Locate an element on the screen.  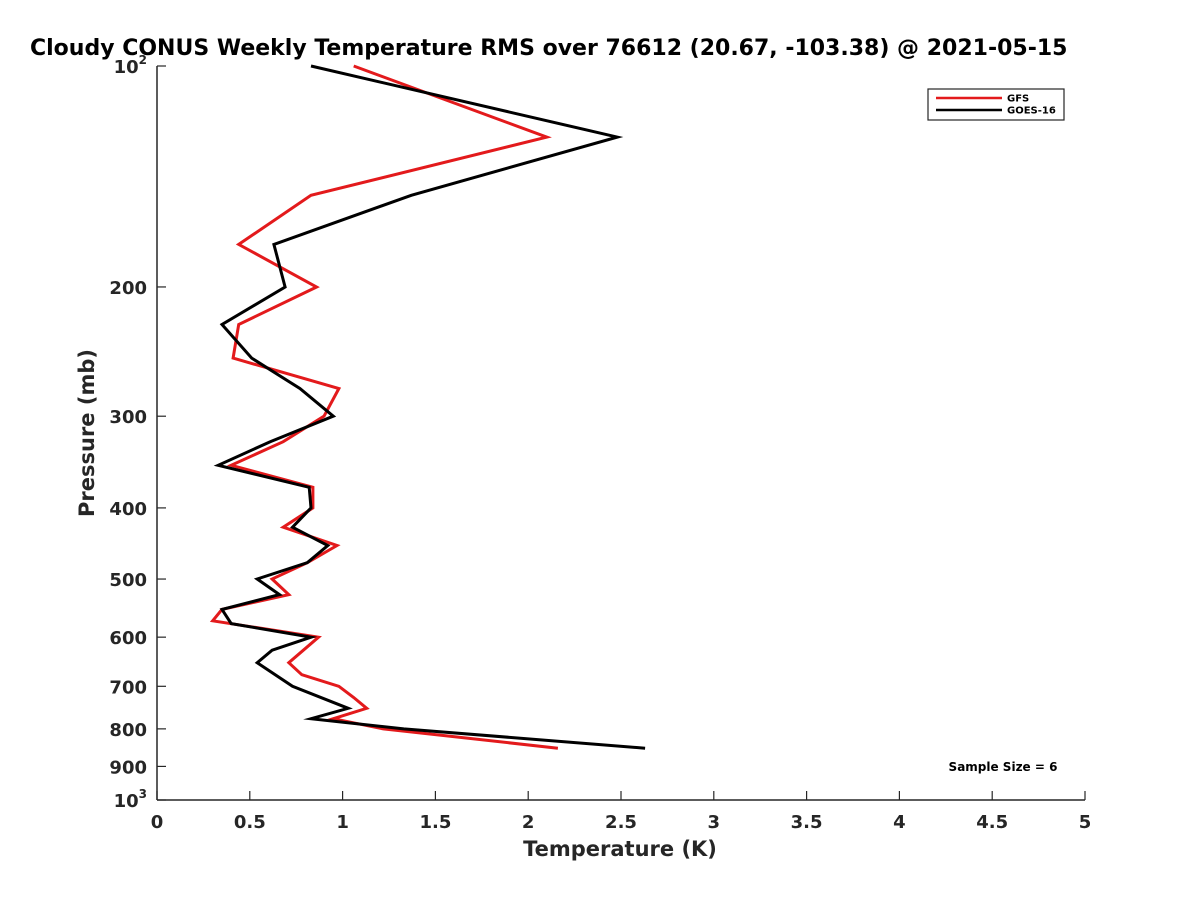
y-axis: 10² 200 300 400 500 600 700 800 900 10³ is located at coordinates (137, 432).